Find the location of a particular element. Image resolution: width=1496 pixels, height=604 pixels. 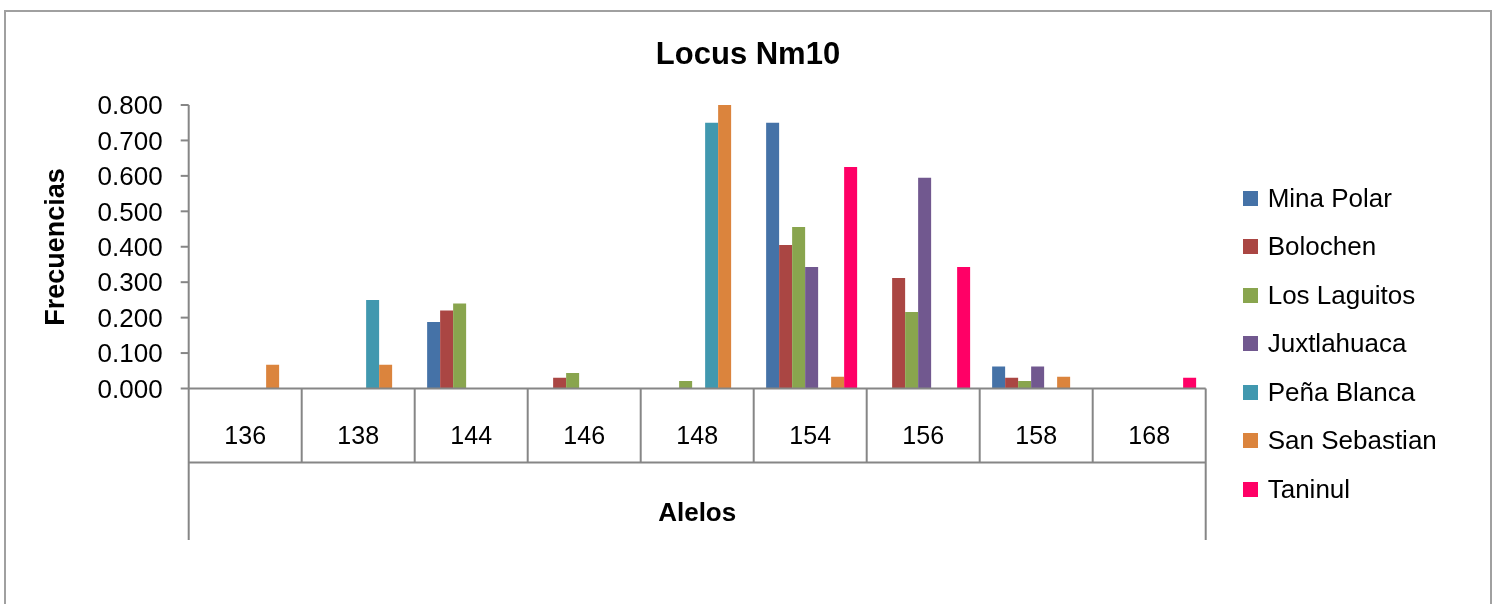

y-tick-label: 0.600 is located at coordinates (130, 176).